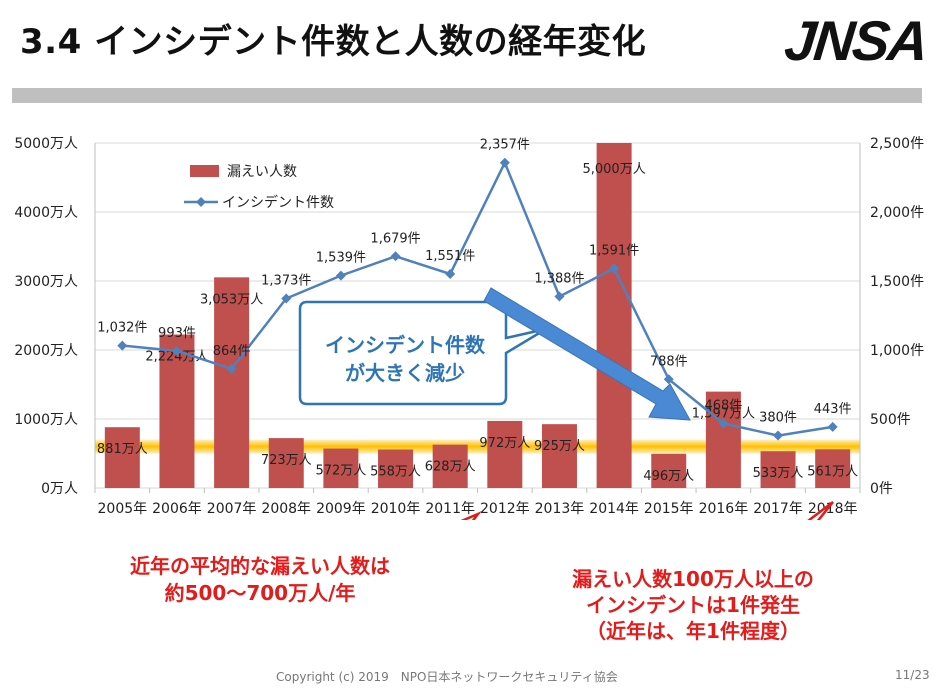  What do you see at coordinates (231, 299) in the screenshot?
I see `bar-data-label: 3,053万人` at bounding box center [231, 299].